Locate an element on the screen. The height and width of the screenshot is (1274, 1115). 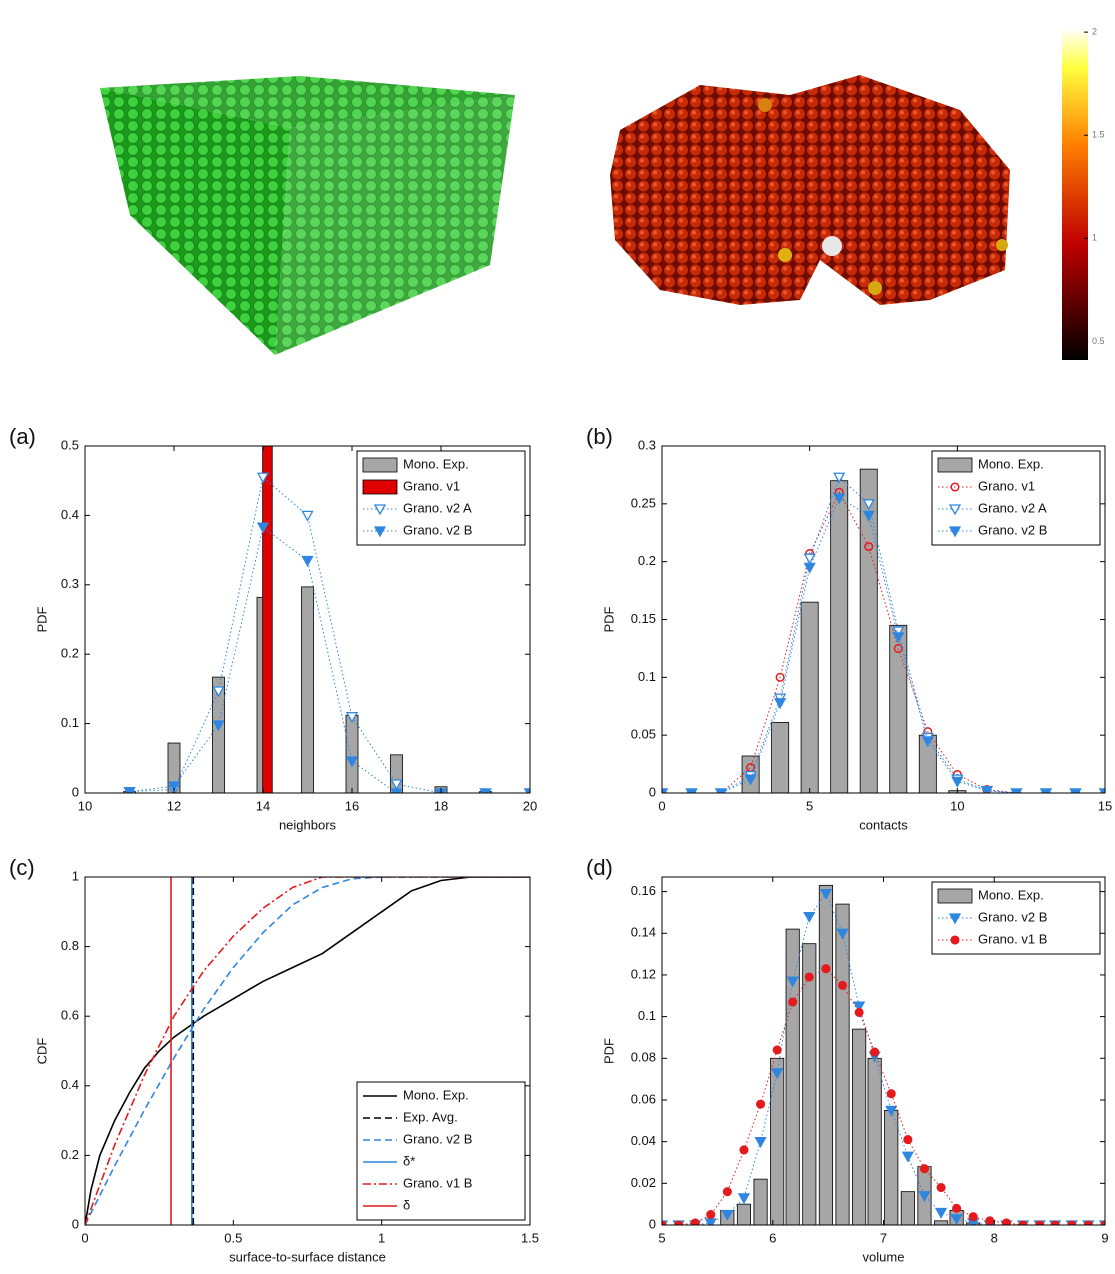
colorbar is located at coordinates (1075, 194).